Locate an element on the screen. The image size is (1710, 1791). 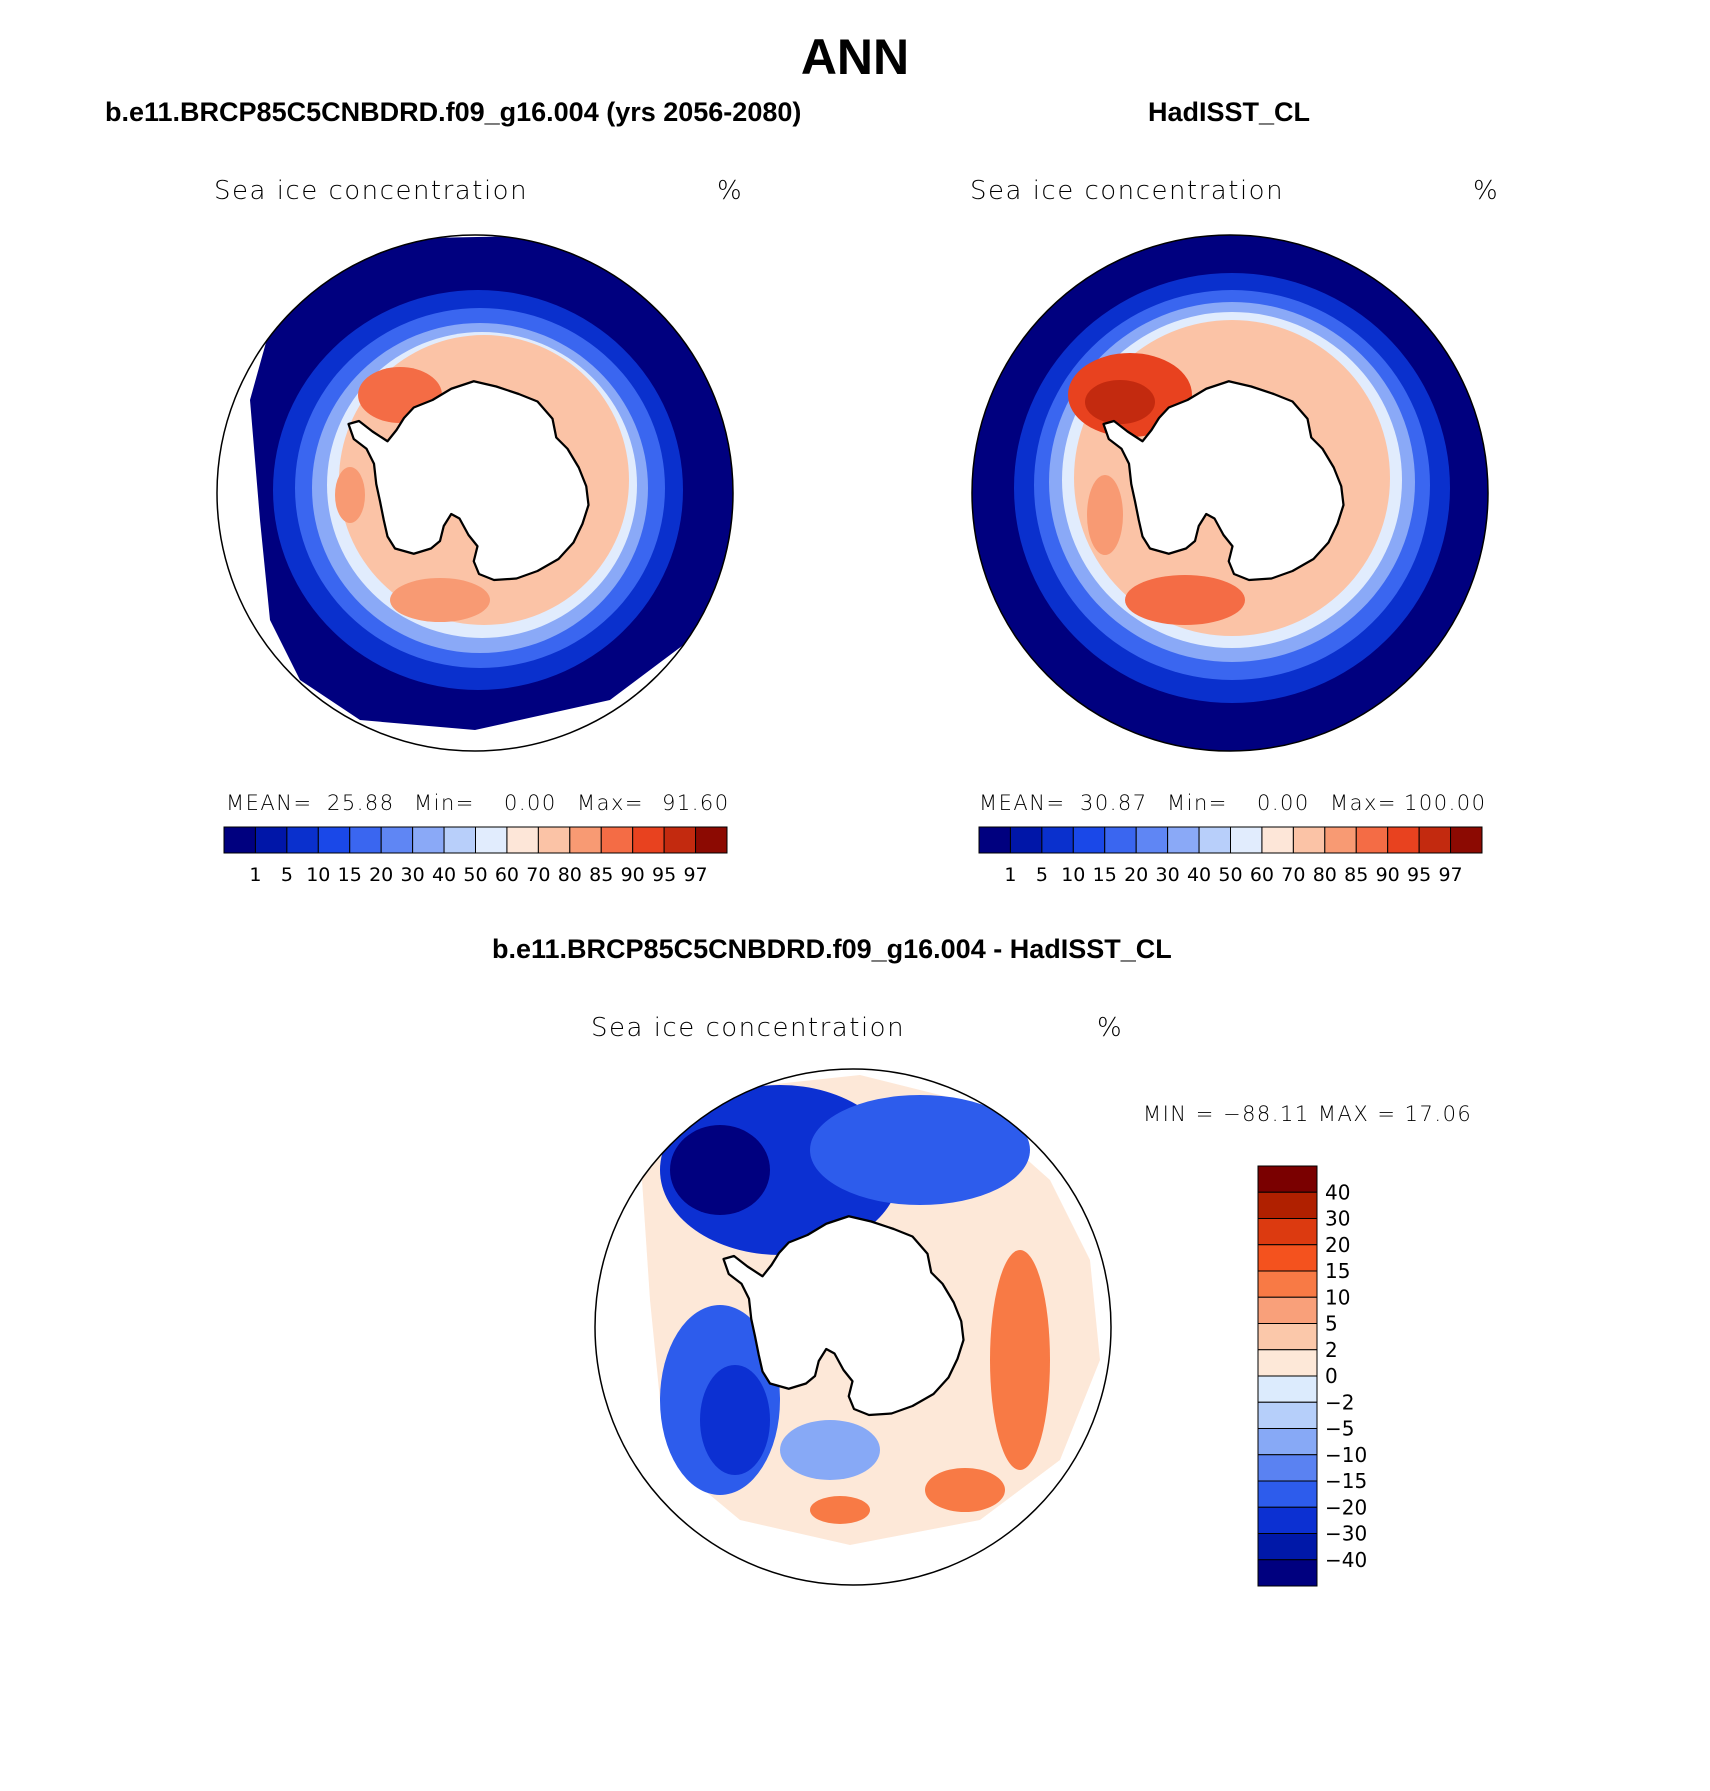
model-colorbar-tick-label: 97 is located at coordinates (695, 875).